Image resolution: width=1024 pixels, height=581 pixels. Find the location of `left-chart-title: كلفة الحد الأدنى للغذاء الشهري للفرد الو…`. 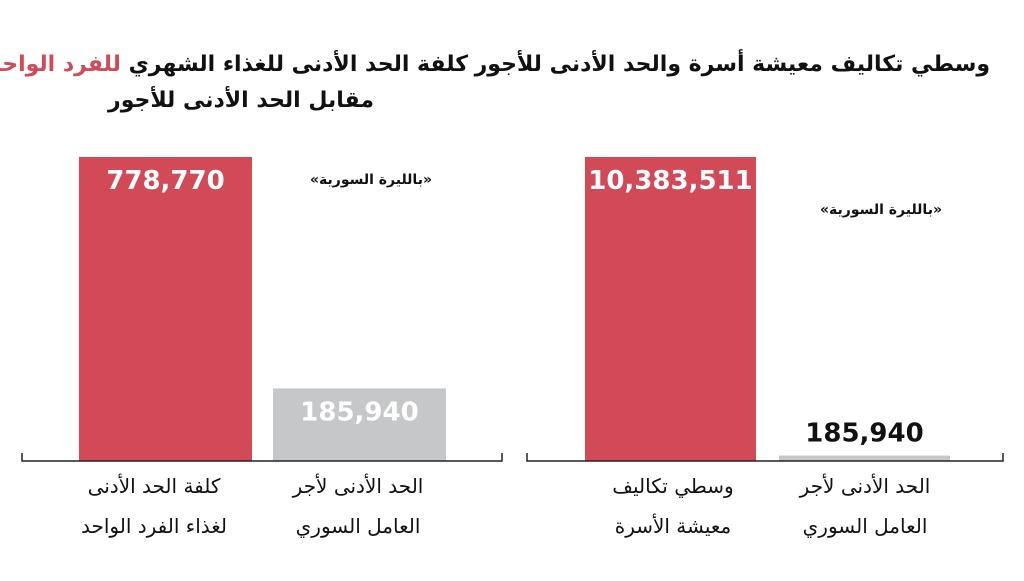

left-chart-title: كلفة الحد الأدنى للغذاء الشهري للفرد الو… is located at coordinates (234, 65).